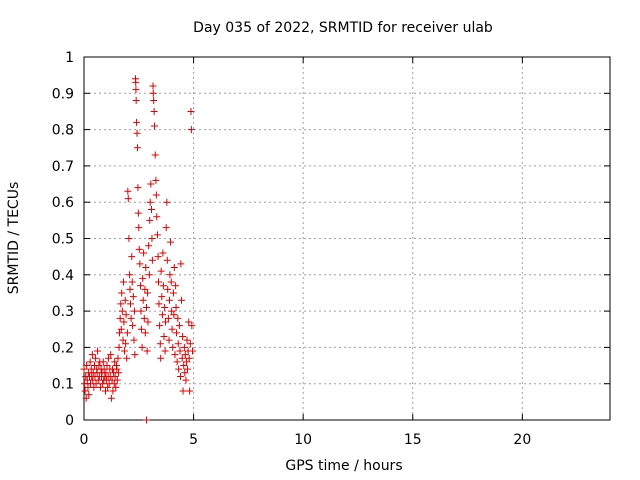  I want to click on x-tick-label: 5, so click(193, 440).